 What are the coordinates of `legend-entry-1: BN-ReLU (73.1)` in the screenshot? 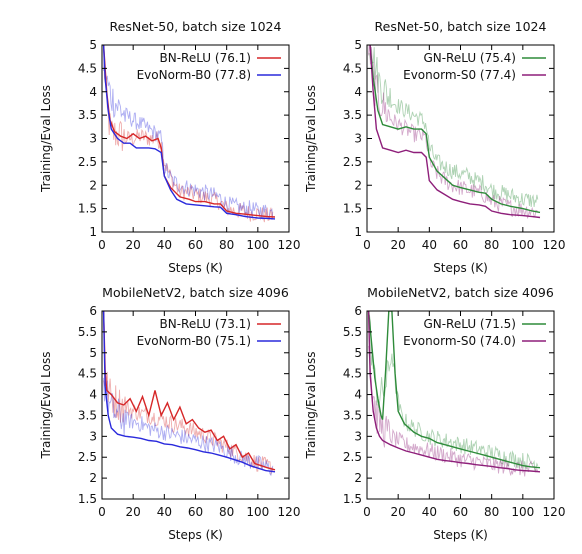 It's located at (206, 324).